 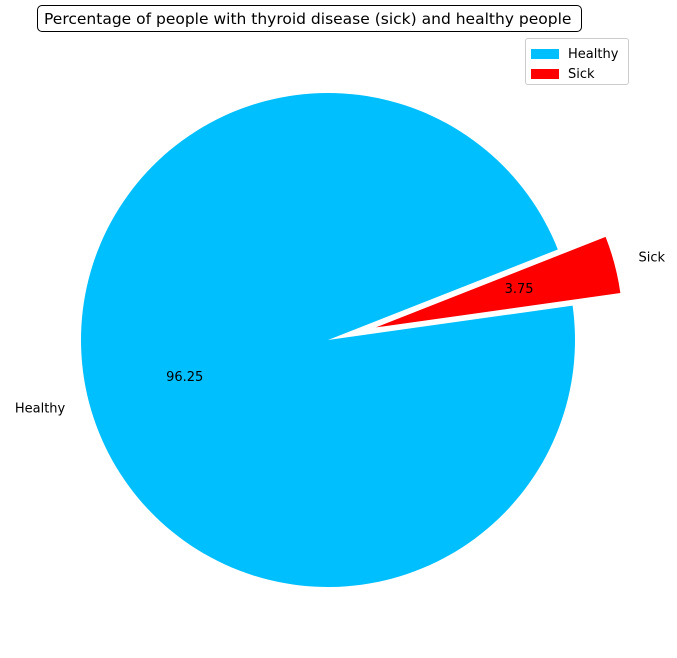 I want to click on slice-pct-label-sick: 3.75, so click(x=519, y=289).